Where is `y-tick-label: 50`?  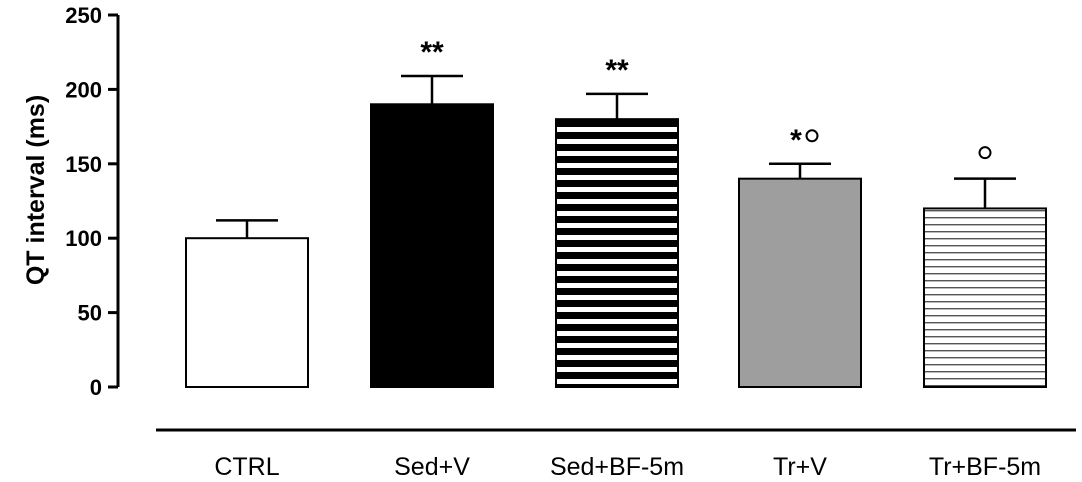 y-tick-label: 50 is located at coordinates (90, 313).